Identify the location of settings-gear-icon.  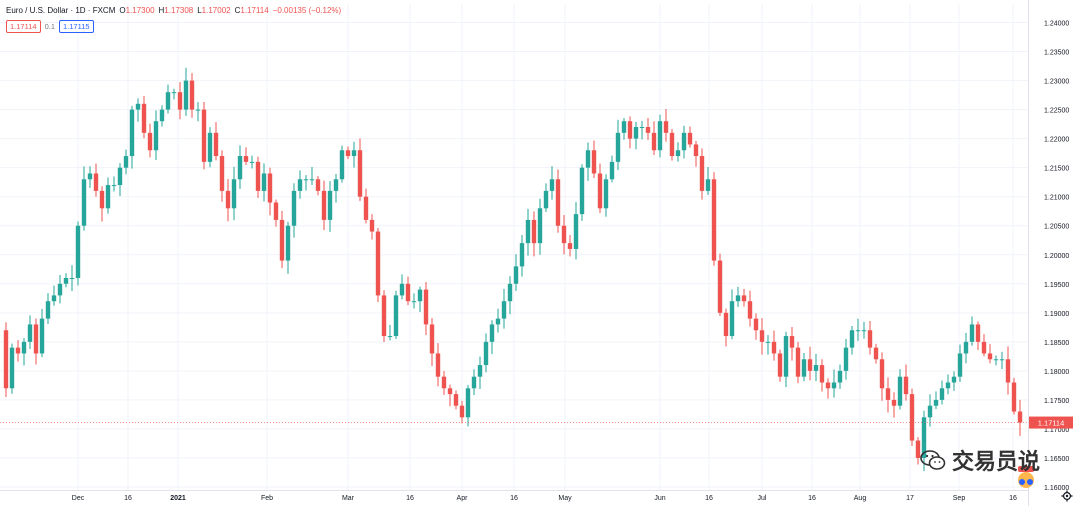
(1067, 496).